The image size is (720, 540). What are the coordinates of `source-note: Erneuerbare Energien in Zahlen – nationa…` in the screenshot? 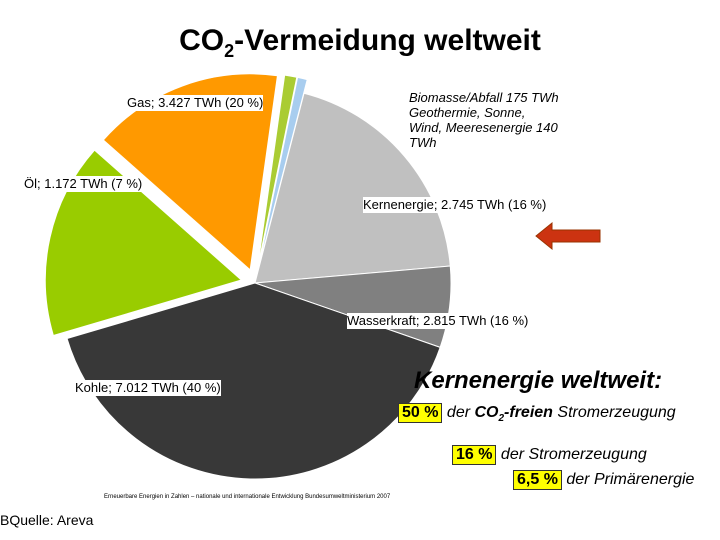 It's located at (247, 497).